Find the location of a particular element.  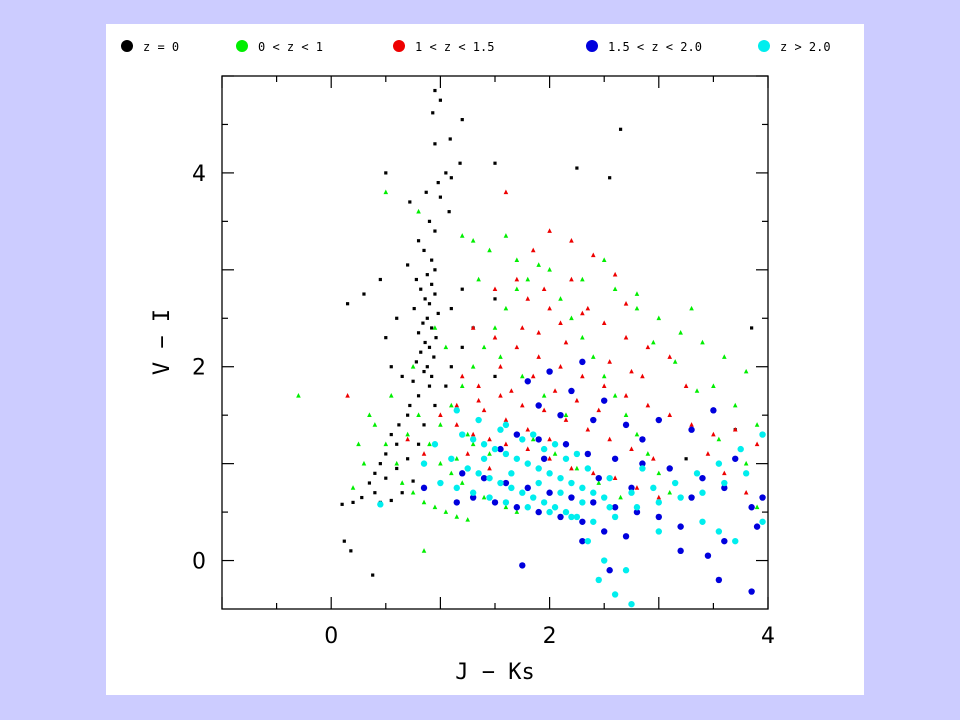

legend-label: 1 < z < 1.5 is located at coordinates (454, 47).